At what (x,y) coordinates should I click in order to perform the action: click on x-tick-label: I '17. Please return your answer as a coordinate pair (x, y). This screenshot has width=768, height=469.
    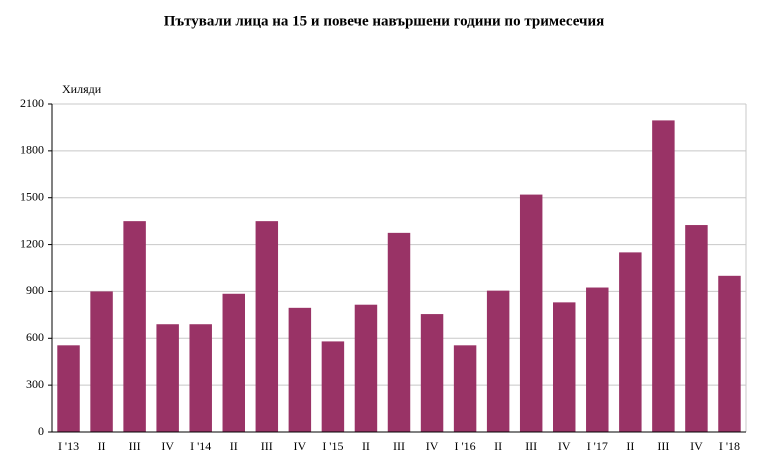
    Looking at the image, I should click on (597, 446).